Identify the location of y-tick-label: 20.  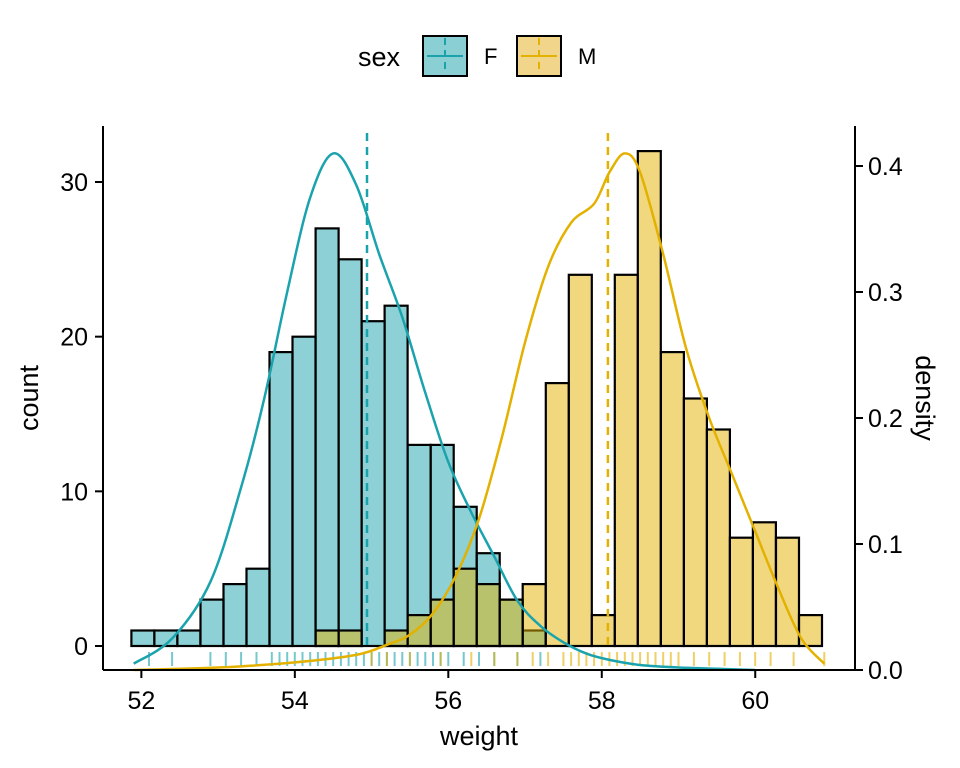
(74, 338).